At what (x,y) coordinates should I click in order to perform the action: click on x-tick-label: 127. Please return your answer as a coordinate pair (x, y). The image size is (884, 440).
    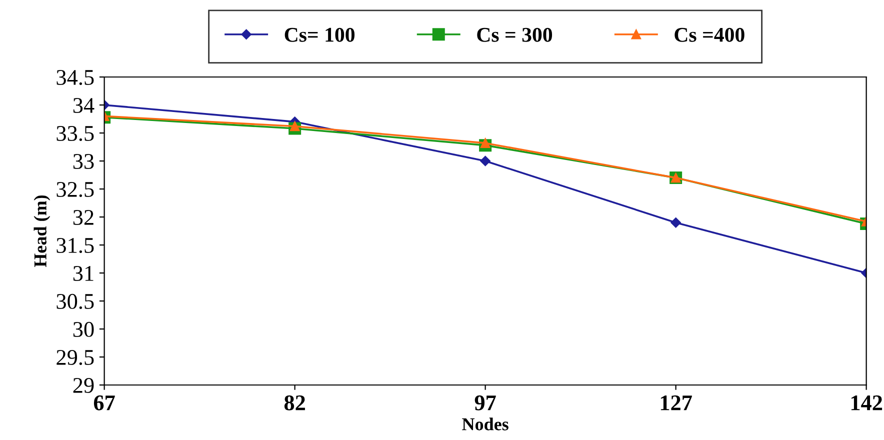
    Looking at the image, I should click on (676, 402).